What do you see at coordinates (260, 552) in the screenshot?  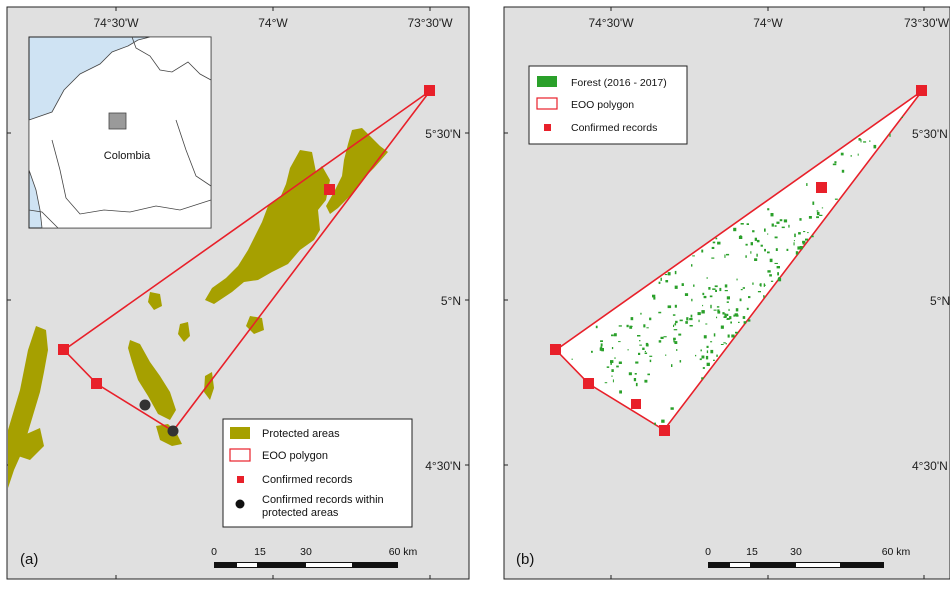 I see `scale-label-15: 15` at bounding box center [260, 552].